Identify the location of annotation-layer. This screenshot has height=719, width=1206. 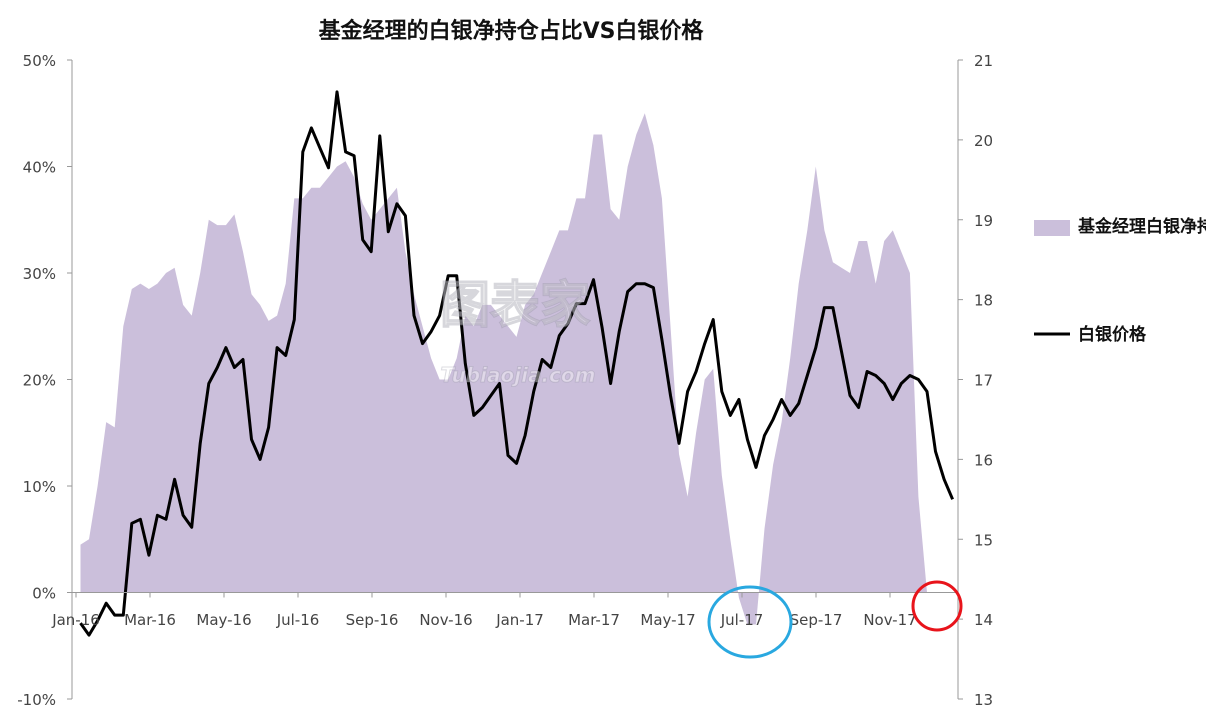
(835, 619).